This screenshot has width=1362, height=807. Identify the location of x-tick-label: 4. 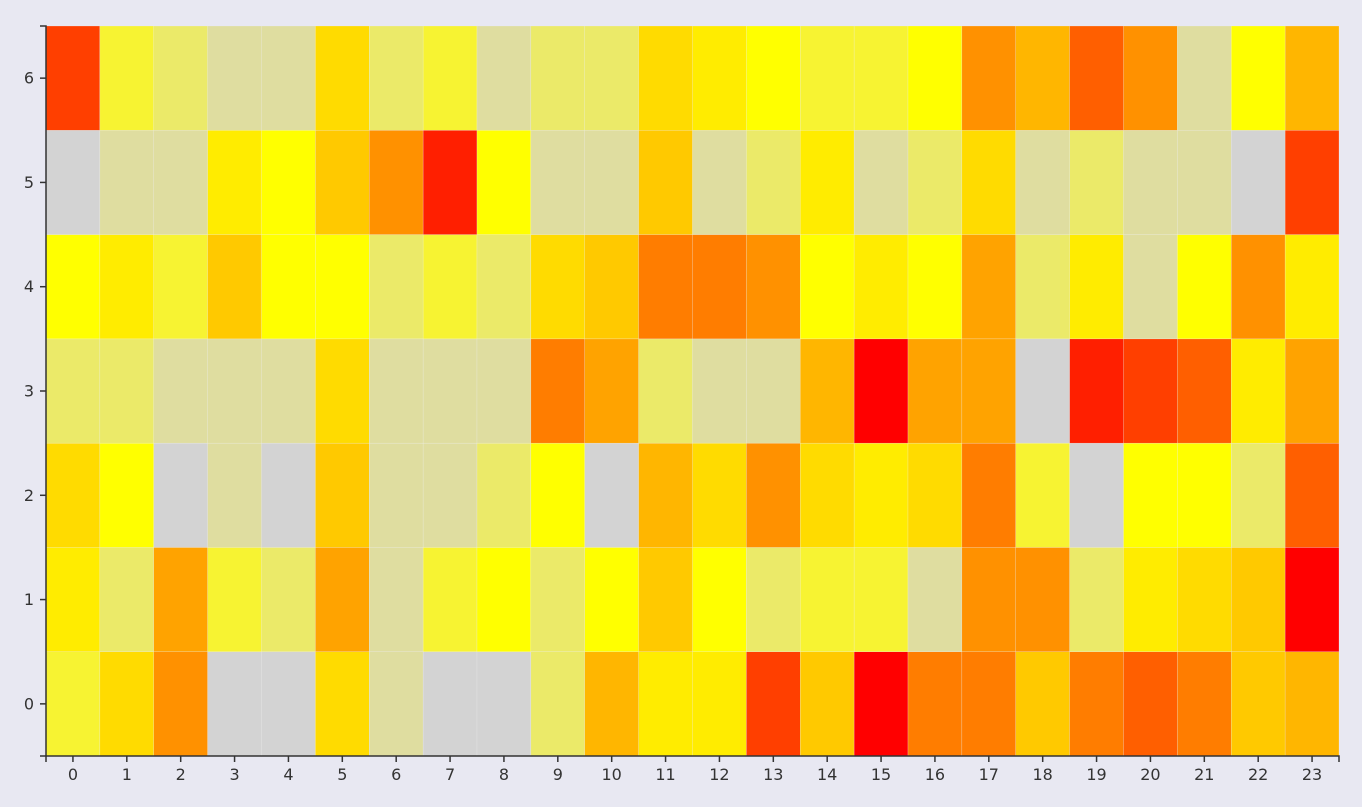
(288, 774).